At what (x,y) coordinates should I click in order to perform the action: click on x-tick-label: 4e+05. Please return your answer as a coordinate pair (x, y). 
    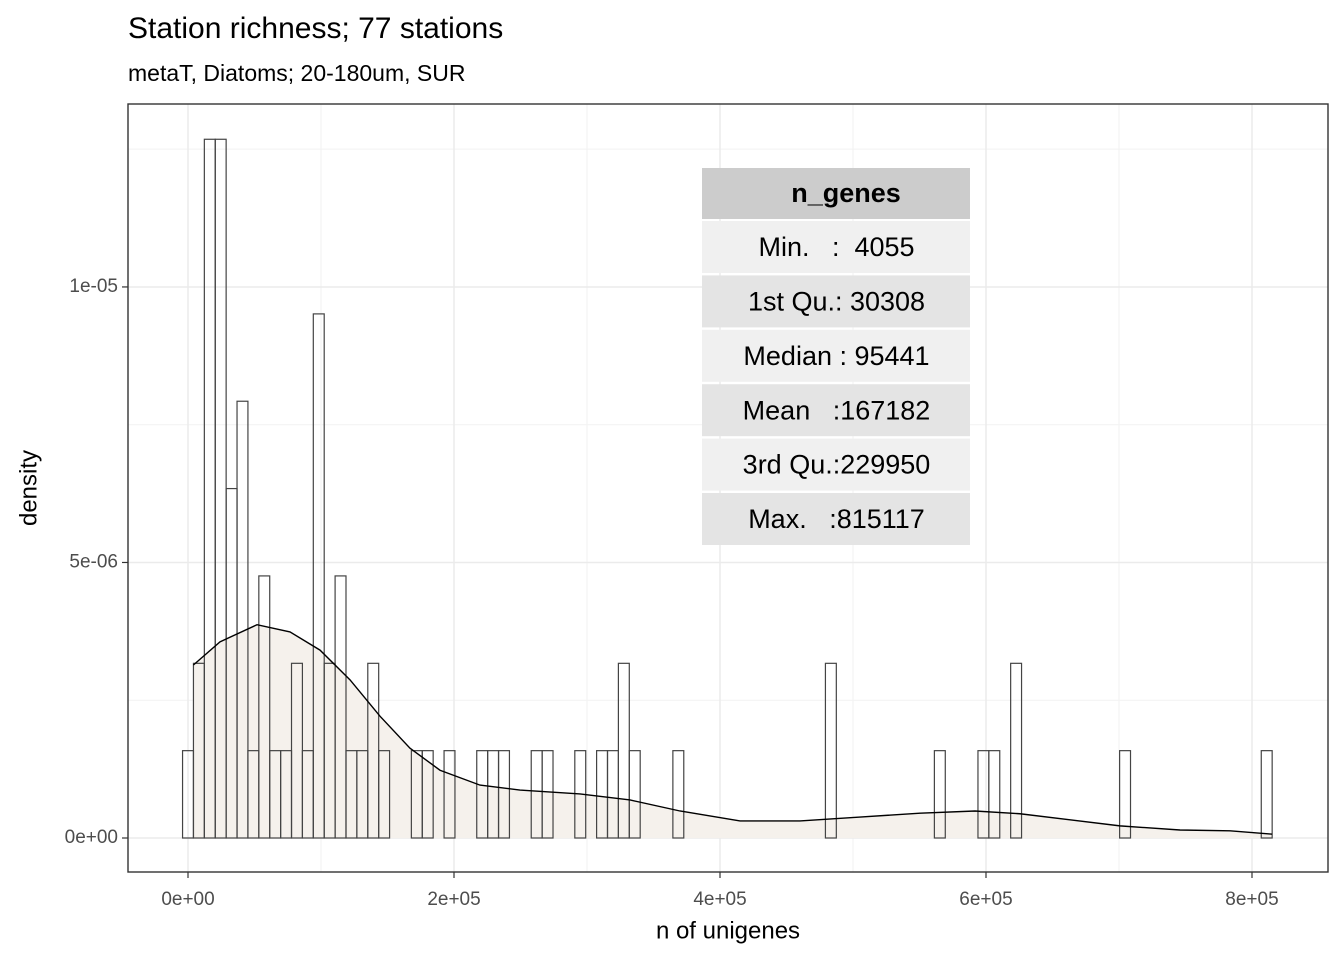
    Looking at the image, I should click on (719, 899).